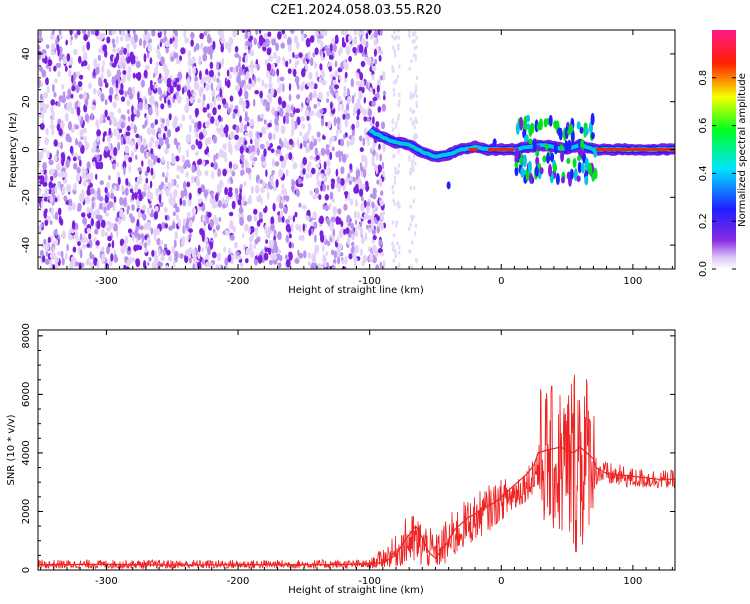  What do you see at coordinates (238, 281) in the screenshot?
I see `x-tick-label: -200` at bounding box center [238, 281].